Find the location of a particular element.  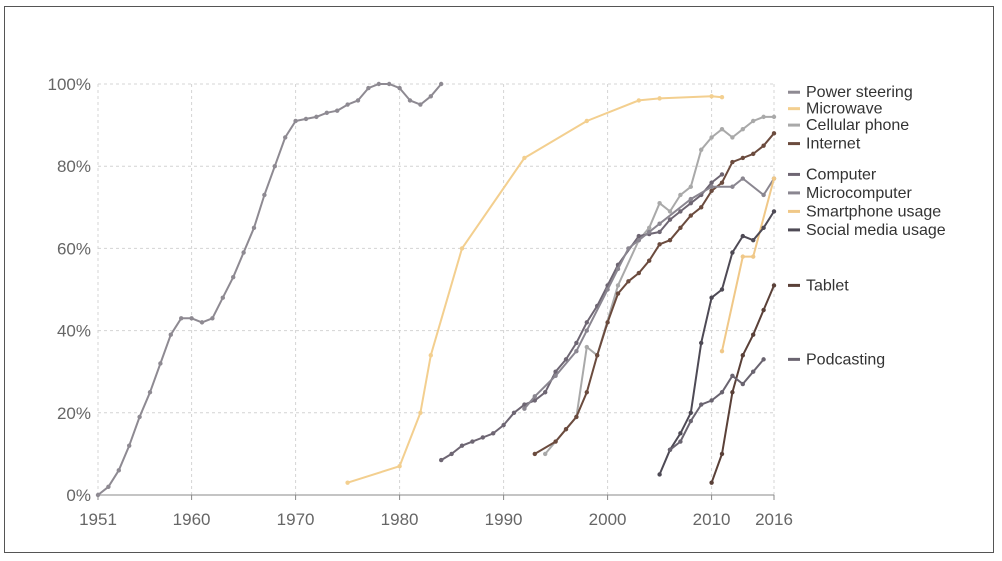

x-tick-label: 1951 is located at coordinates (98, 519).